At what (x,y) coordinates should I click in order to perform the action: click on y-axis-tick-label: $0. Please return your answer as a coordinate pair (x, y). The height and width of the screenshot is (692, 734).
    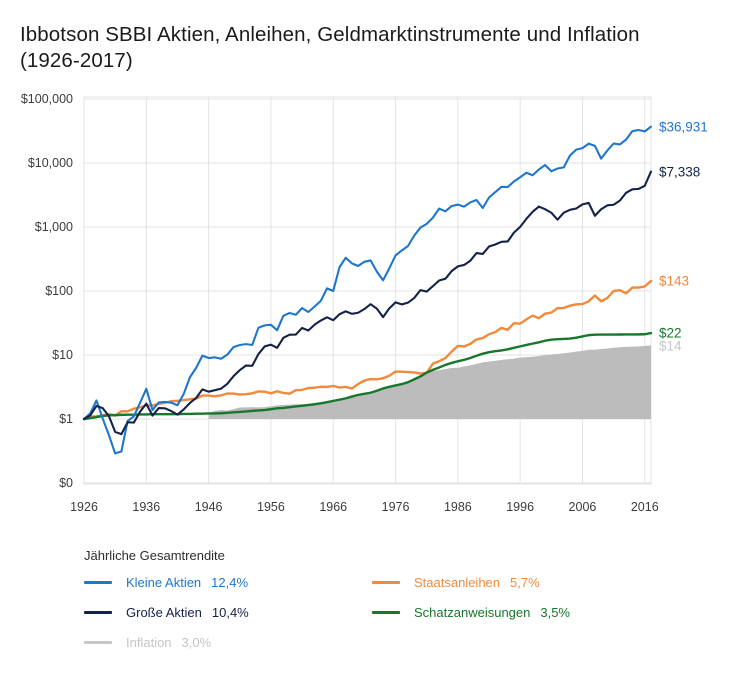
    Looking at the image, I should click on (66, 483).